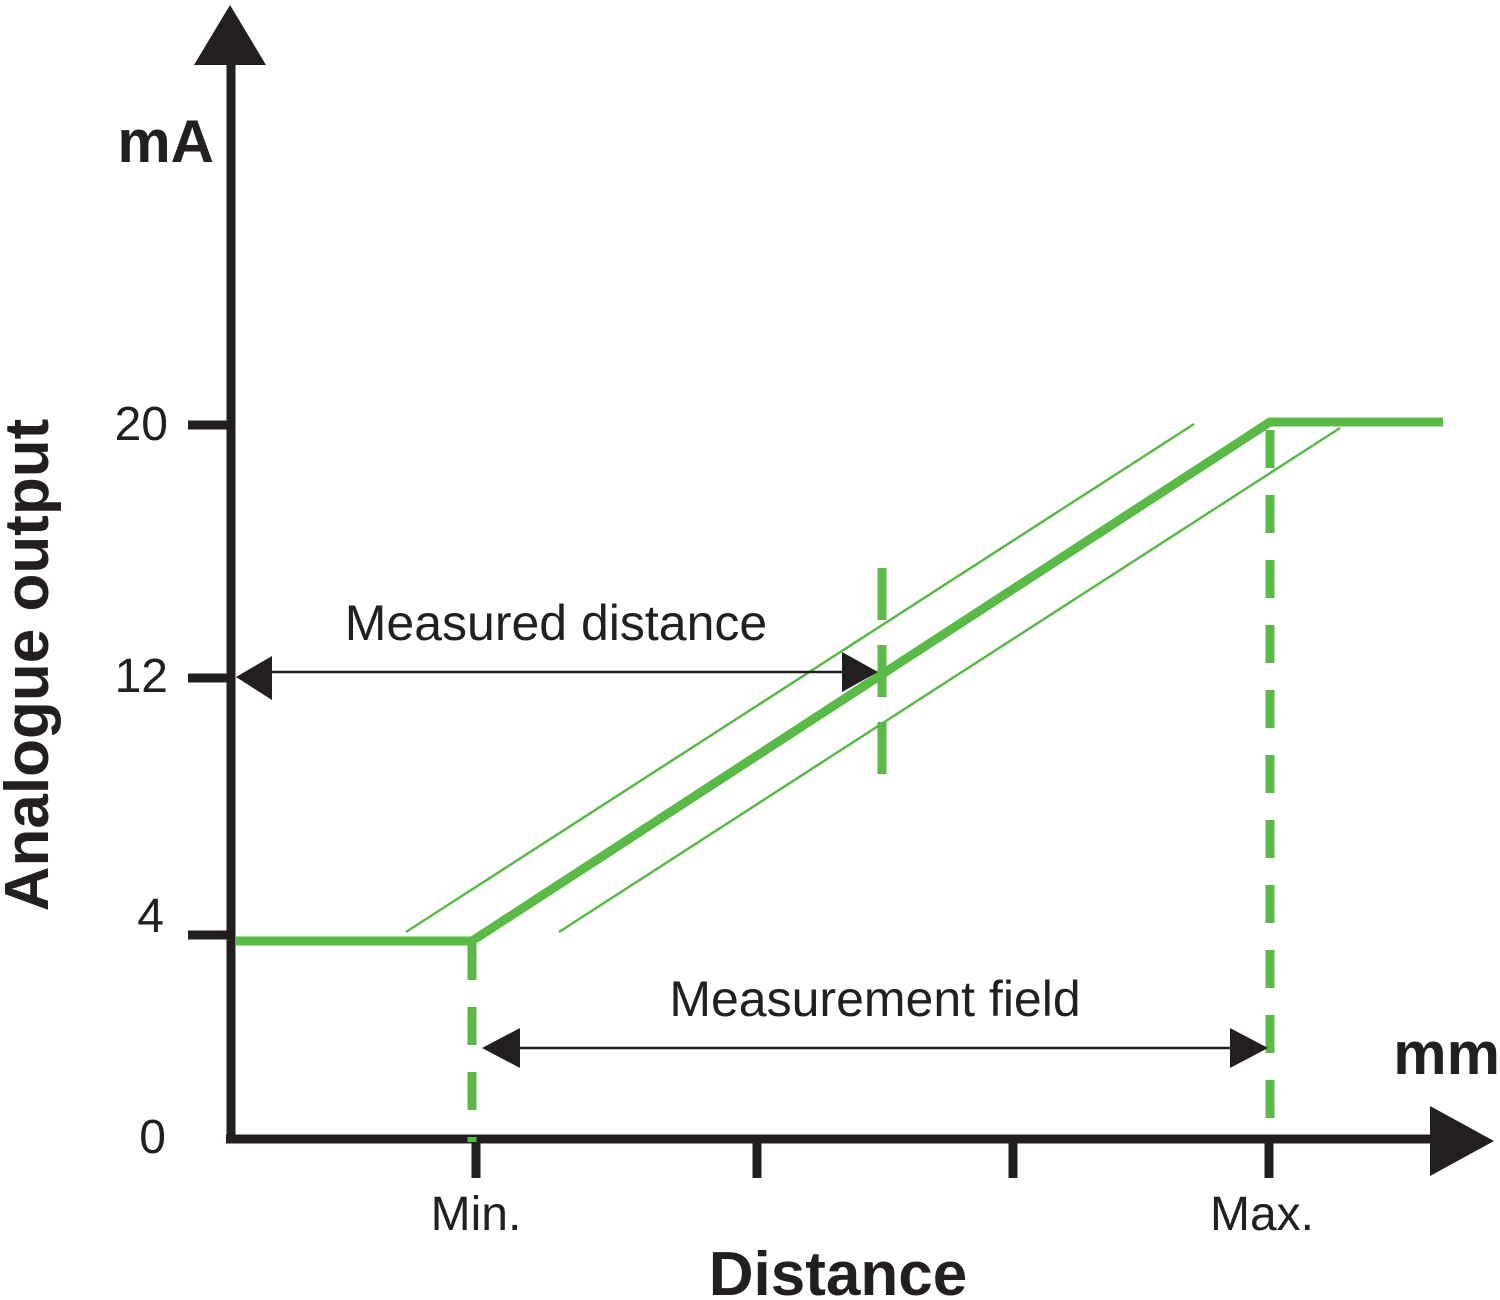  I want to click on x-tick-label-max: Max., so click(1262, 1214).